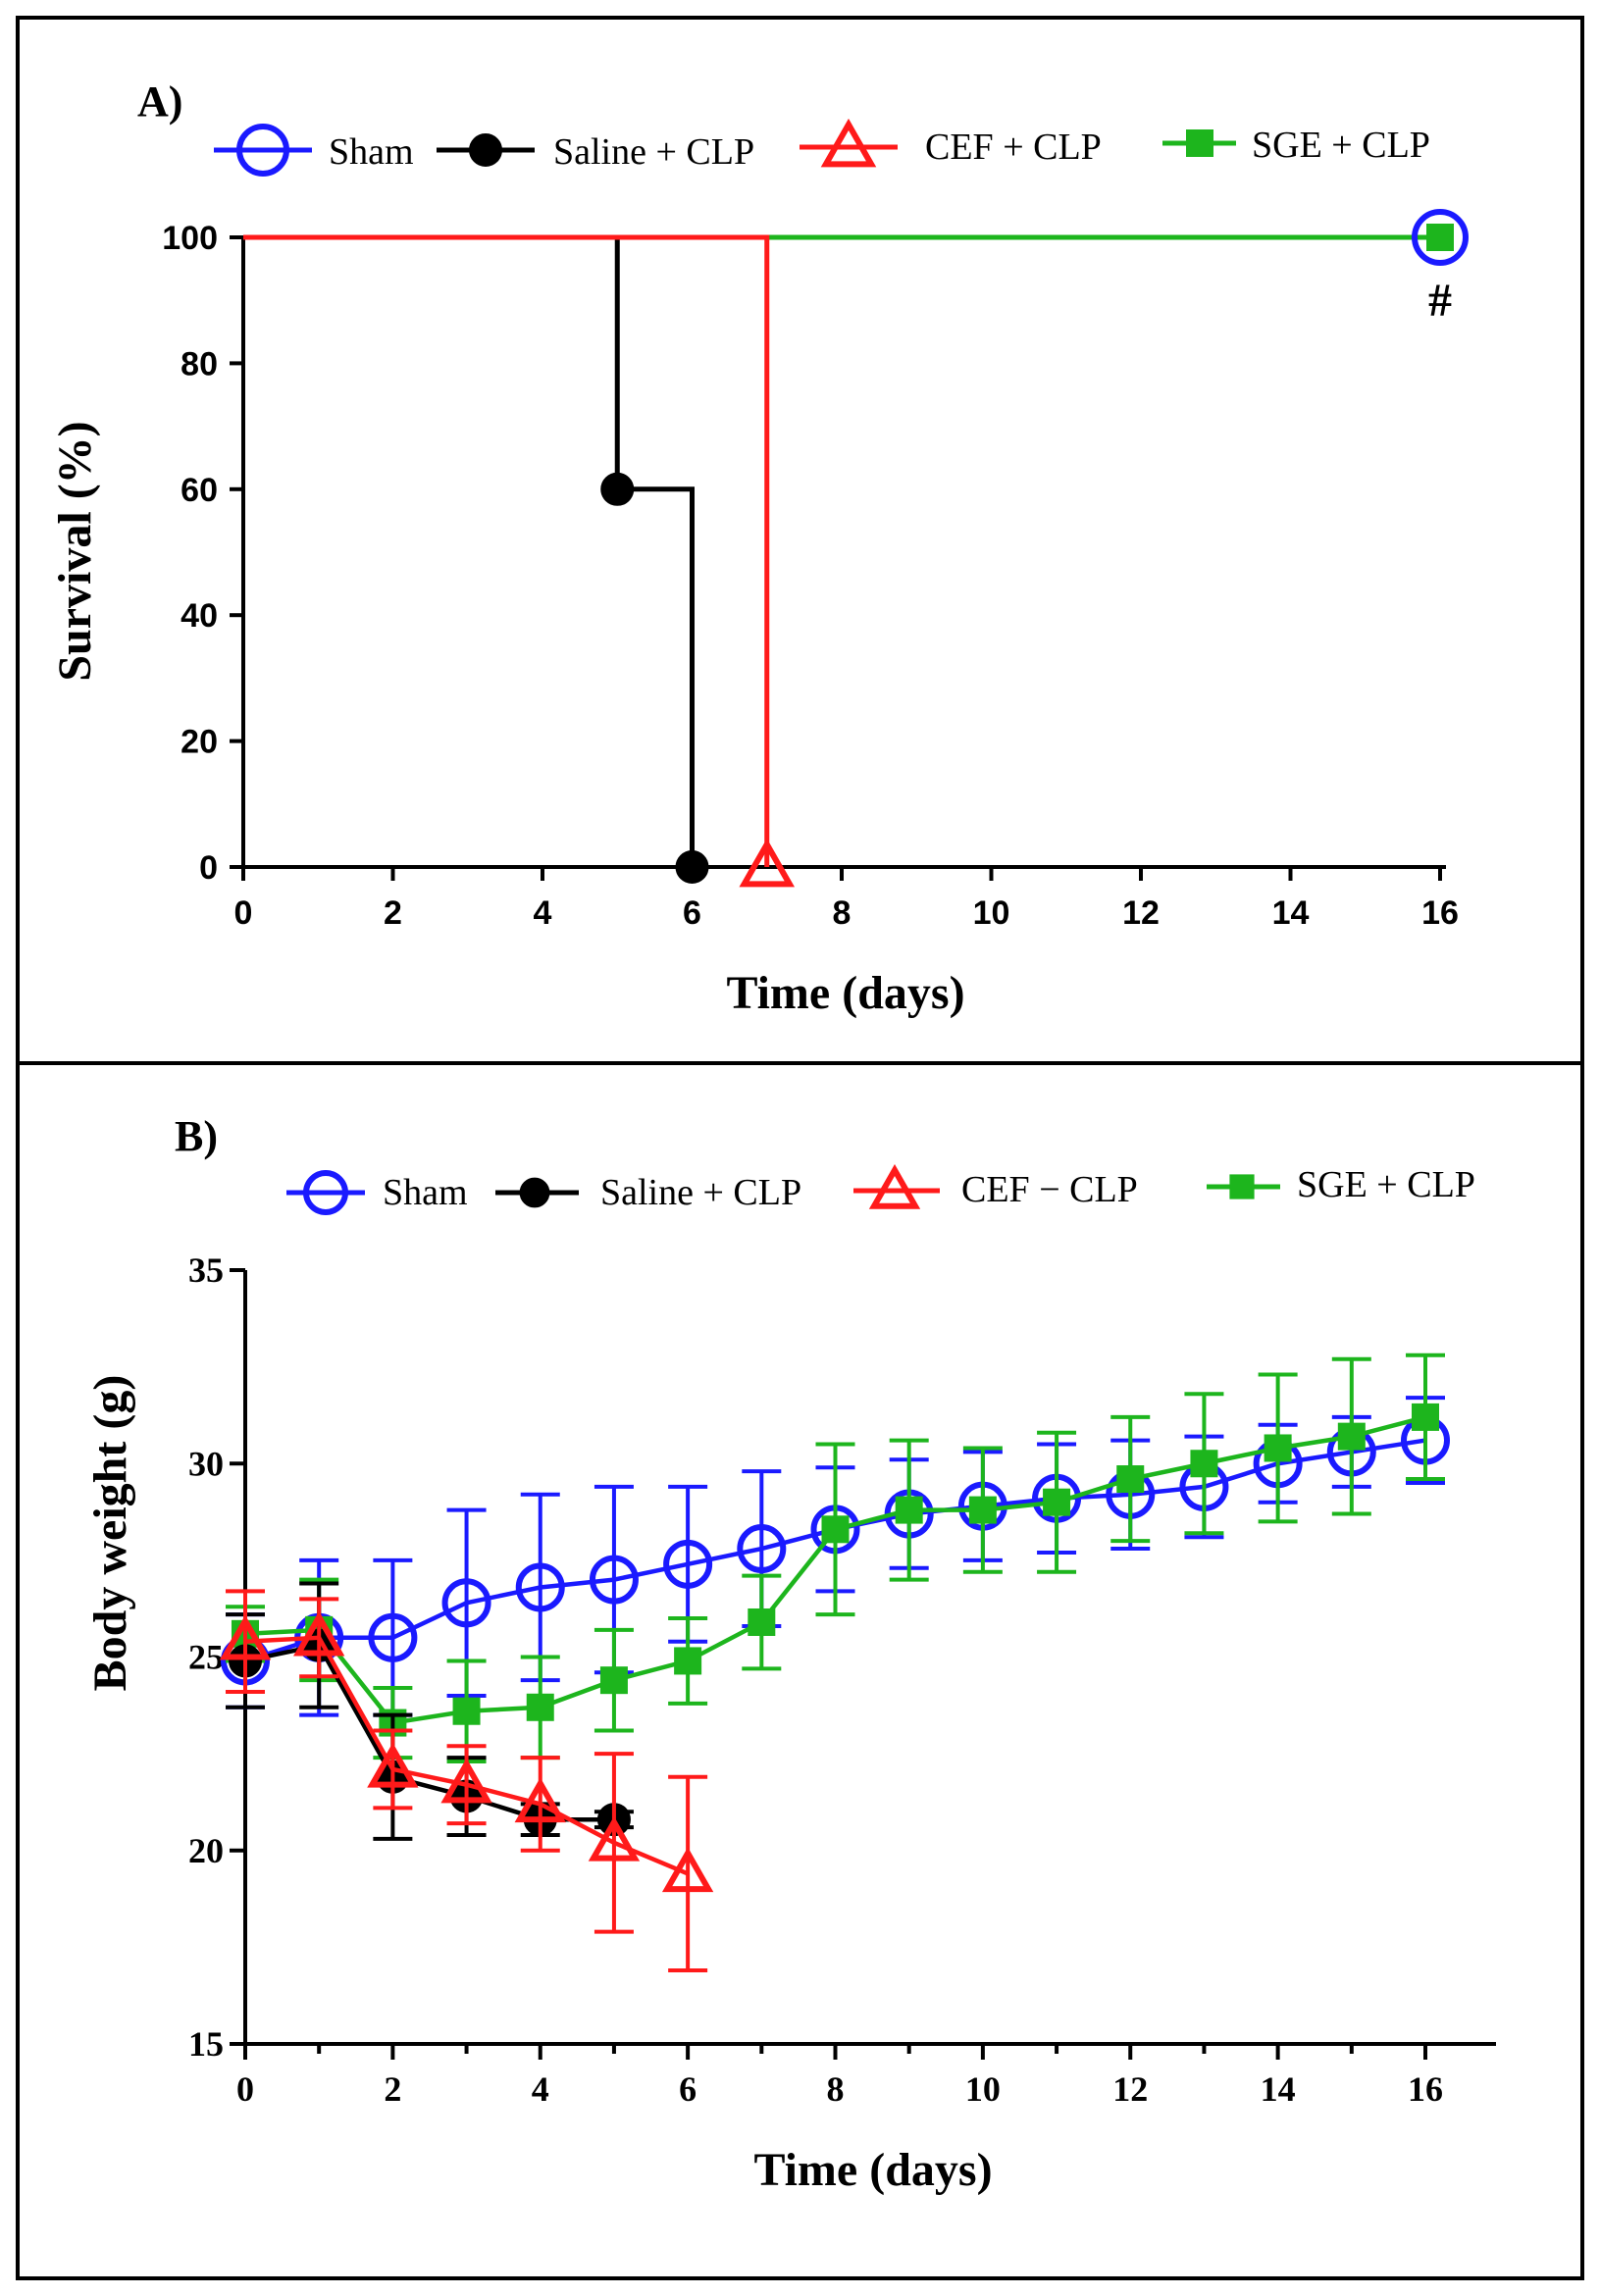 This screenshot has height=2296, width=1600. What do you see at coordinates (848, 143) in the screenshot?
I see `legend-a-cef-marker` at bounding box center [848, 143].